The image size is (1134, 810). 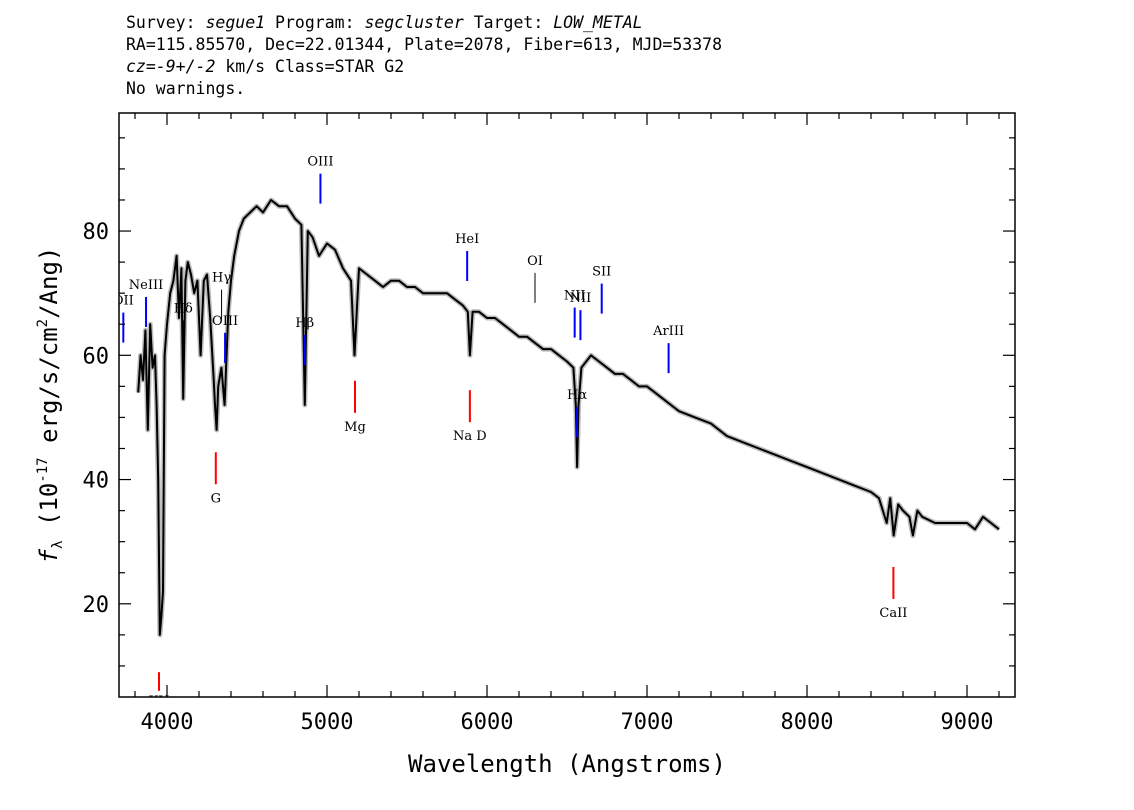 I want to click on line-marker-label: Hα, so click(x=577, y=395).